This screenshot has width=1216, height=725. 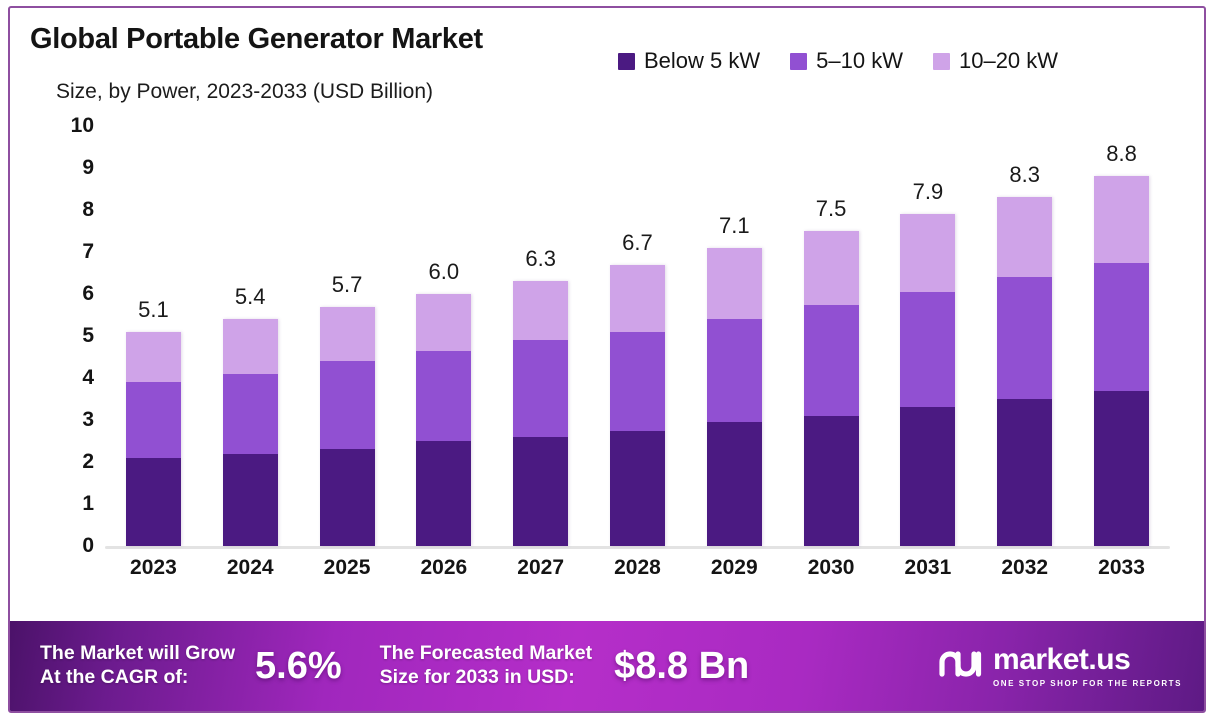 I want to click on bar-total-label: 6.0, so click(x=444, y=271).